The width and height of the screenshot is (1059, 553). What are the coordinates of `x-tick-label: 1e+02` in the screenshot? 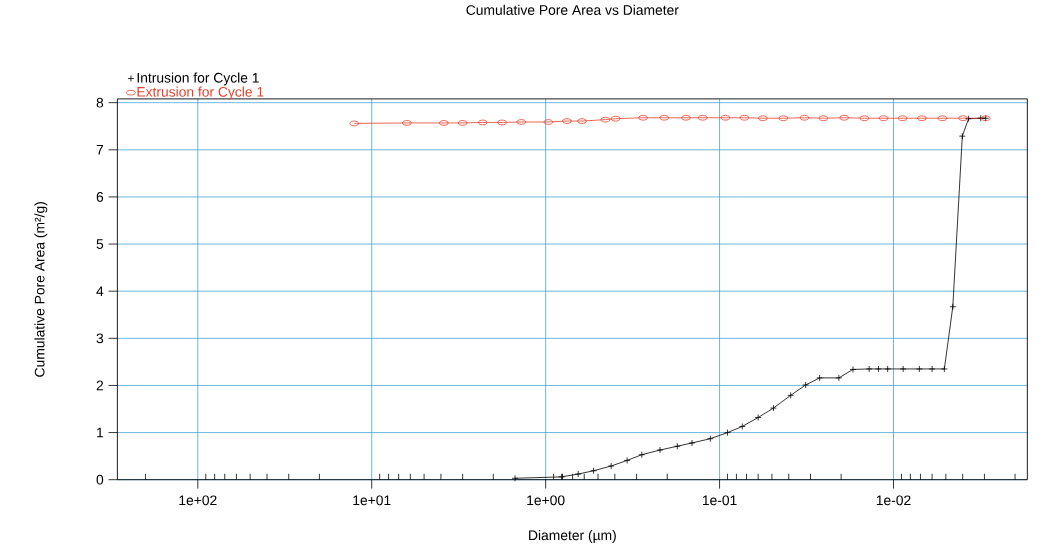 It's located at (198, 500).